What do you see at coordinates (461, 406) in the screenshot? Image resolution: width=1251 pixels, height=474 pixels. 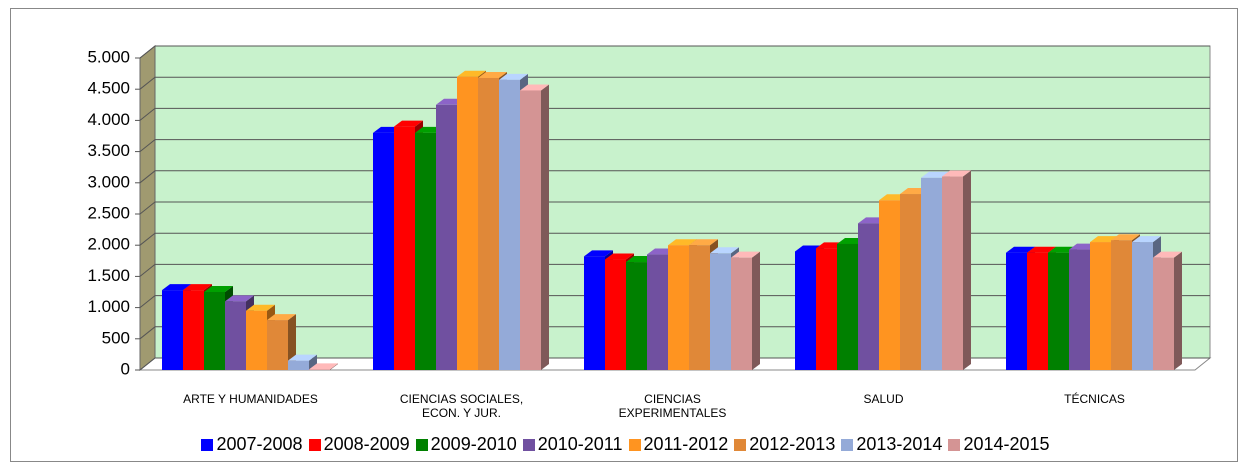 I see `x-tick-label: CIENCIAS SOCIALES, ECON. Y JUR.` at bounding box center [461, 406].